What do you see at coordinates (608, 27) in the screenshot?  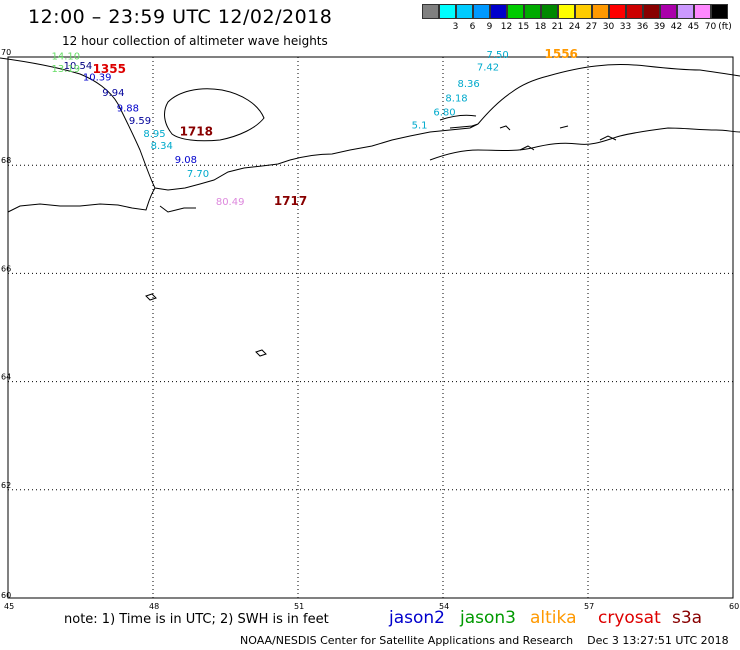 I see `scale-label: 30` at bounding box center [608, 27].